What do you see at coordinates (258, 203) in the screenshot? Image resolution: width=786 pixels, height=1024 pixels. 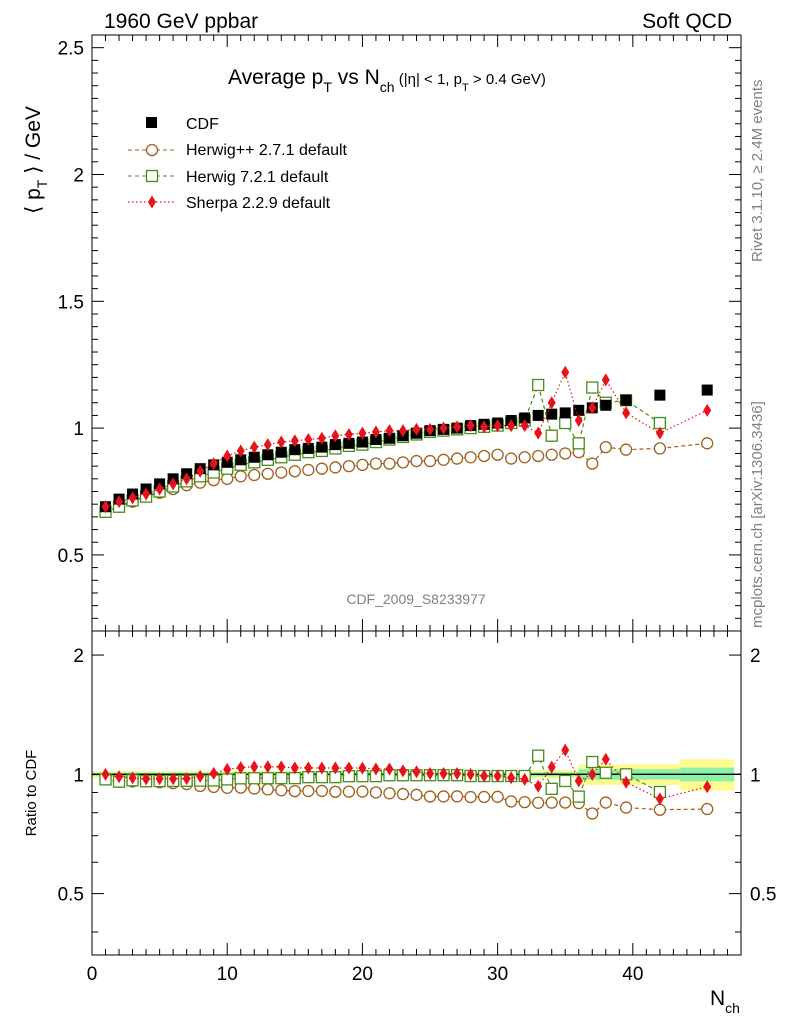 I see `legend-label-sherpa: Sherpa 2.2.9 default` at bounding box center [258, 203].